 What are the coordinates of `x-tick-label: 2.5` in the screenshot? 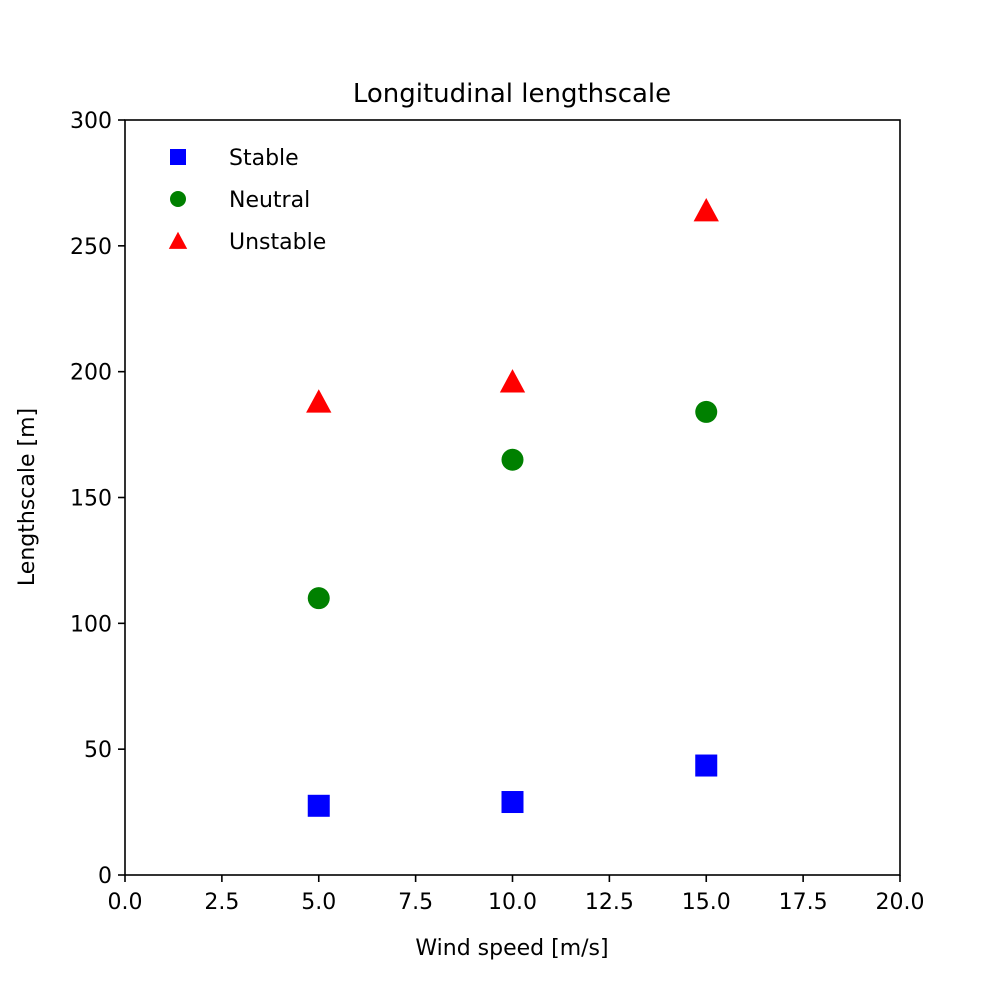 It's located at (221, 902).